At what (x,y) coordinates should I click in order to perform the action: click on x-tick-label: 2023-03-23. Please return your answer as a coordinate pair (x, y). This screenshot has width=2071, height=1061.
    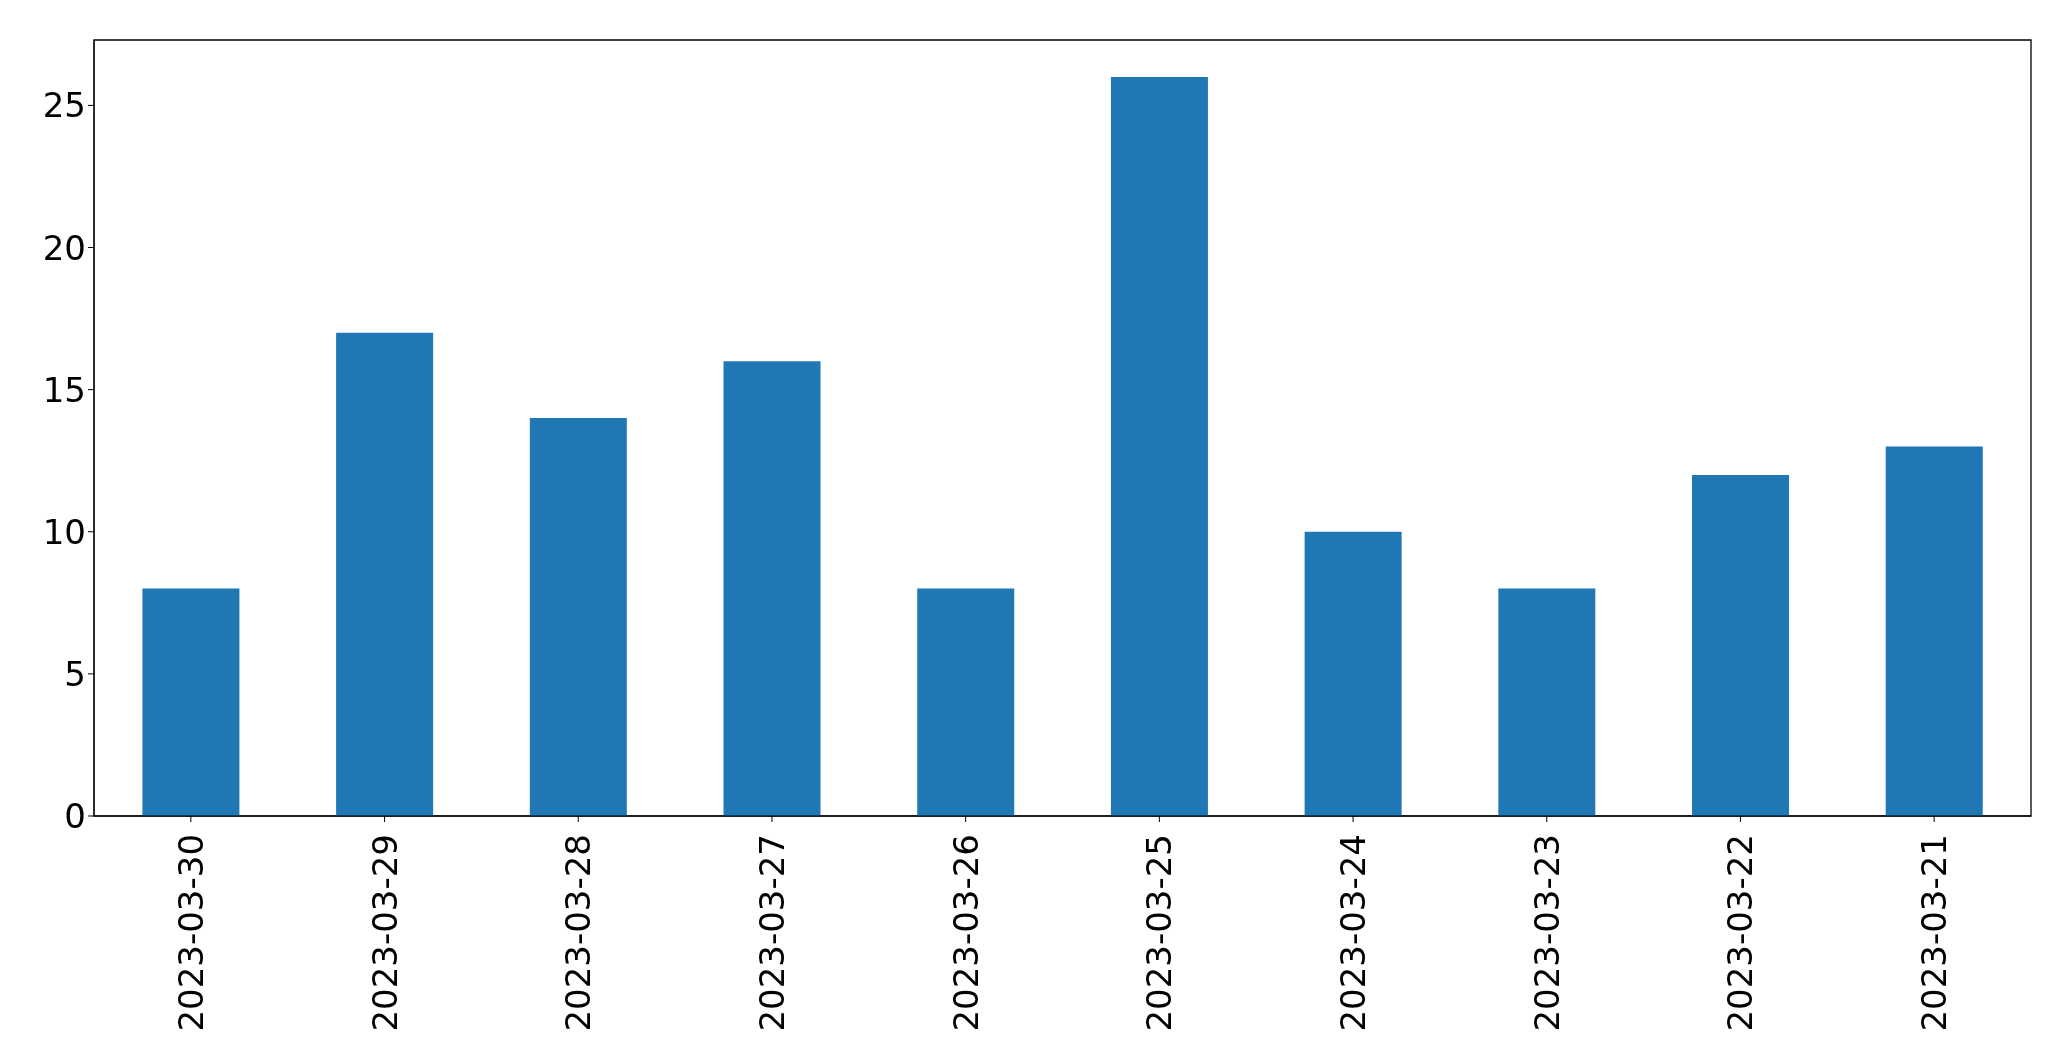
    Looking at the image, I should click on (1546, 933).